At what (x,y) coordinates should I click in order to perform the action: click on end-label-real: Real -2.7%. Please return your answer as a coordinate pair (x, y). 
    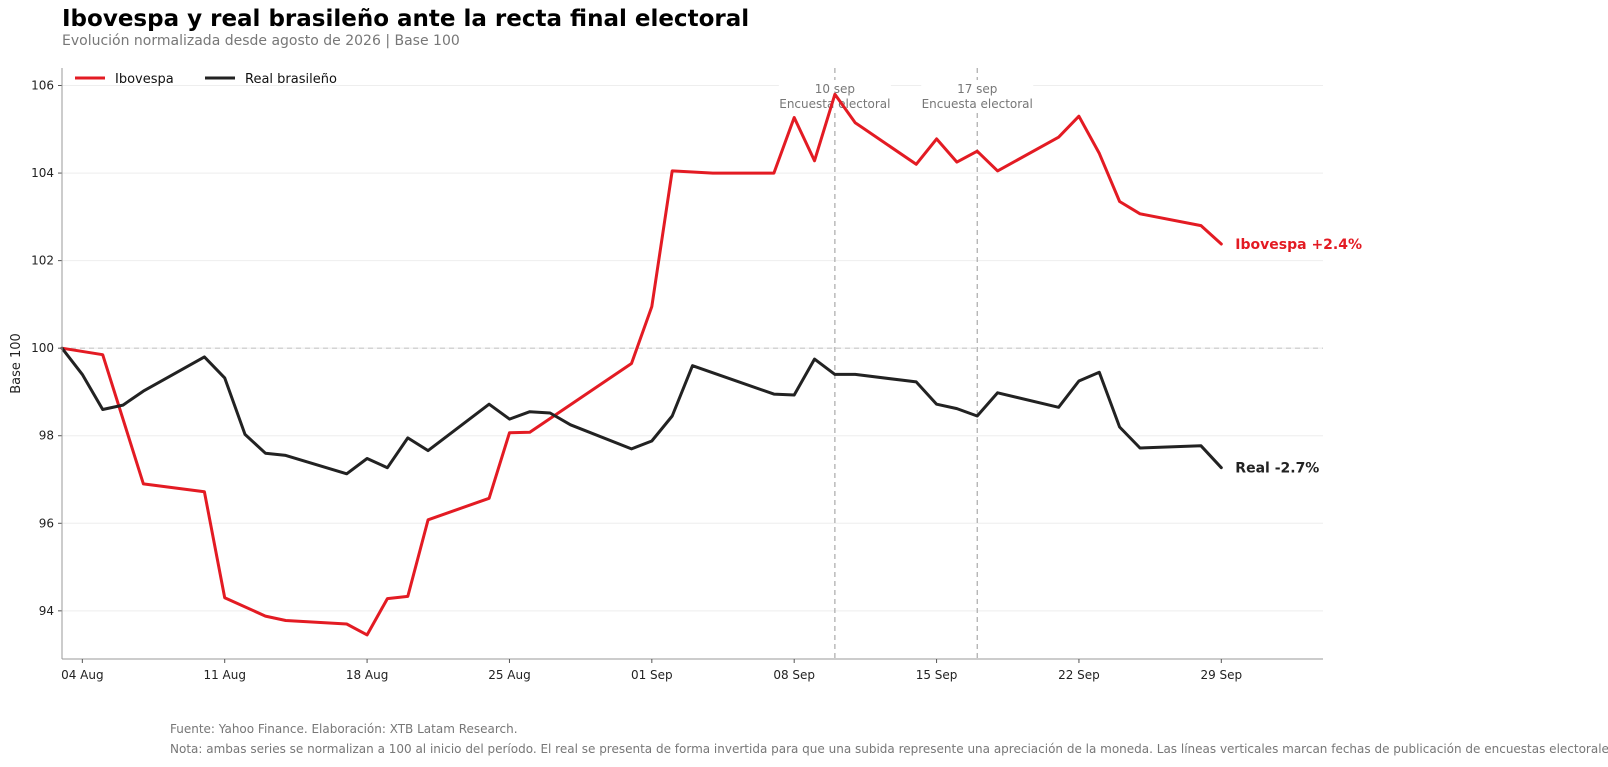
    Looking at the image, I should click on (1277, 469).